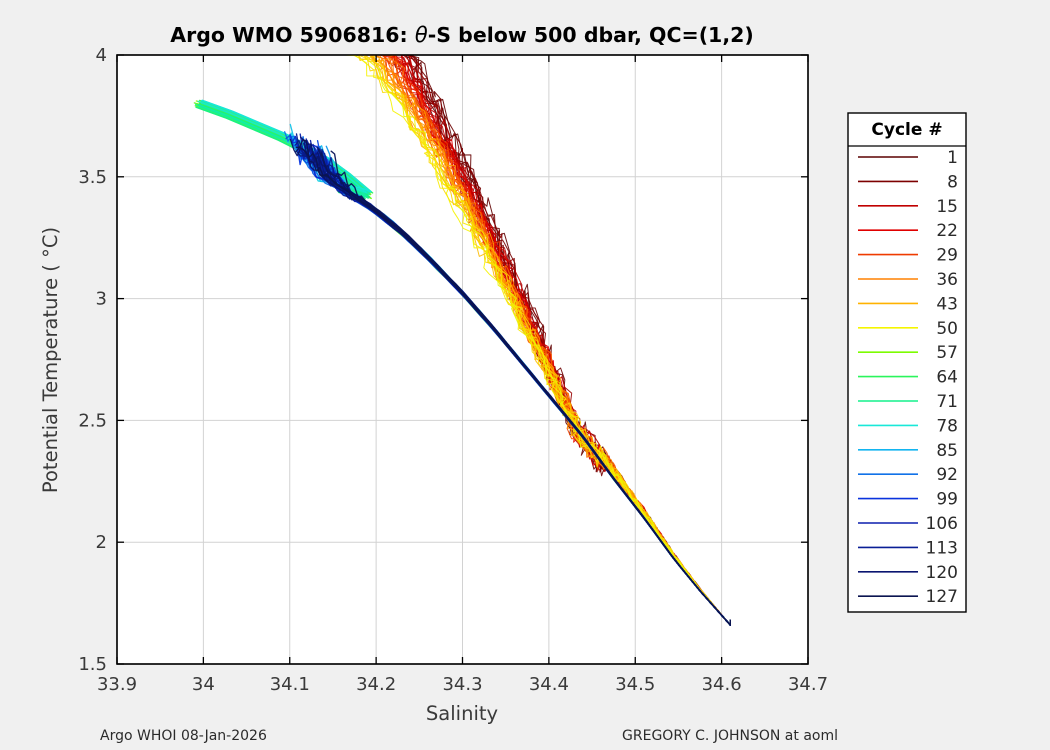 Image resolution: width=1050 pixels, height=750 pixels. What do you see at coordinates (183, 736) in the screenshot?
I see `footer-left: Argo WHOI 08-Jan-2026` at bounding box center [183, 736].